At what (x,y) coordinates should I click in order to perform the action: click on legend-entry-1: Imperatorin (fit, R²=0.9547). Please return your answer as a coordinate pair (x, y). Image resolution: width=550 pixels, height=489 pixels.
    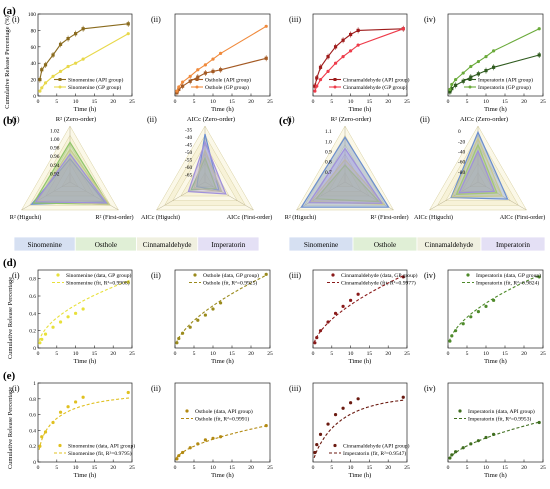
    Looking at the image, I should click on (367, 453).